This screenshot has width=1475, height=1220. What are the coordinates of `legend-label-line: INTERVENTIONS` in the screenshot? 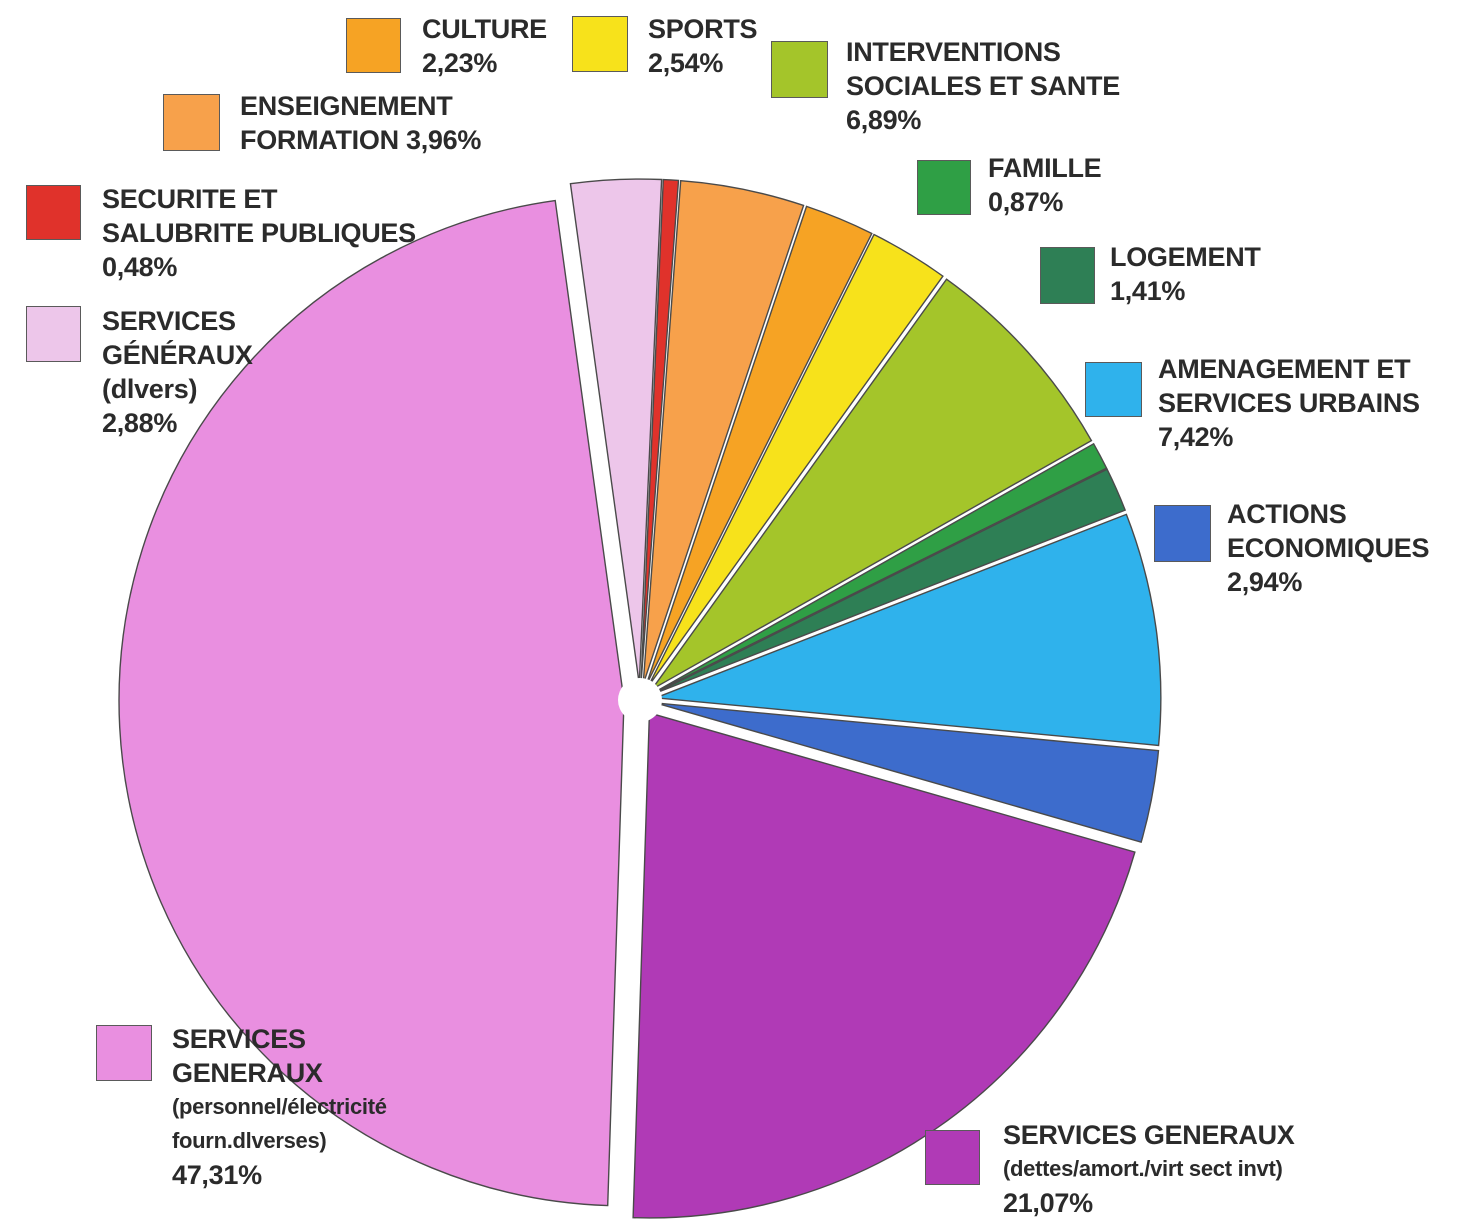 It's located at (953, 52).